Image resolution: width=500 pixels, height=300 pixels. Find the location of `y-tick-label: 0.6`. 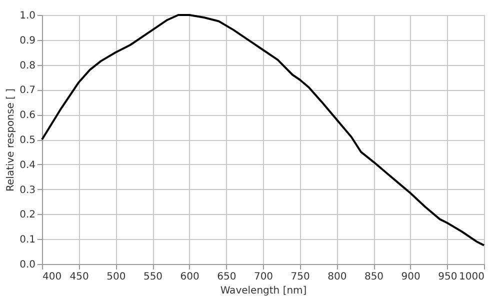

y-tick-label: 0.6 is located at coordinates (28, 116).